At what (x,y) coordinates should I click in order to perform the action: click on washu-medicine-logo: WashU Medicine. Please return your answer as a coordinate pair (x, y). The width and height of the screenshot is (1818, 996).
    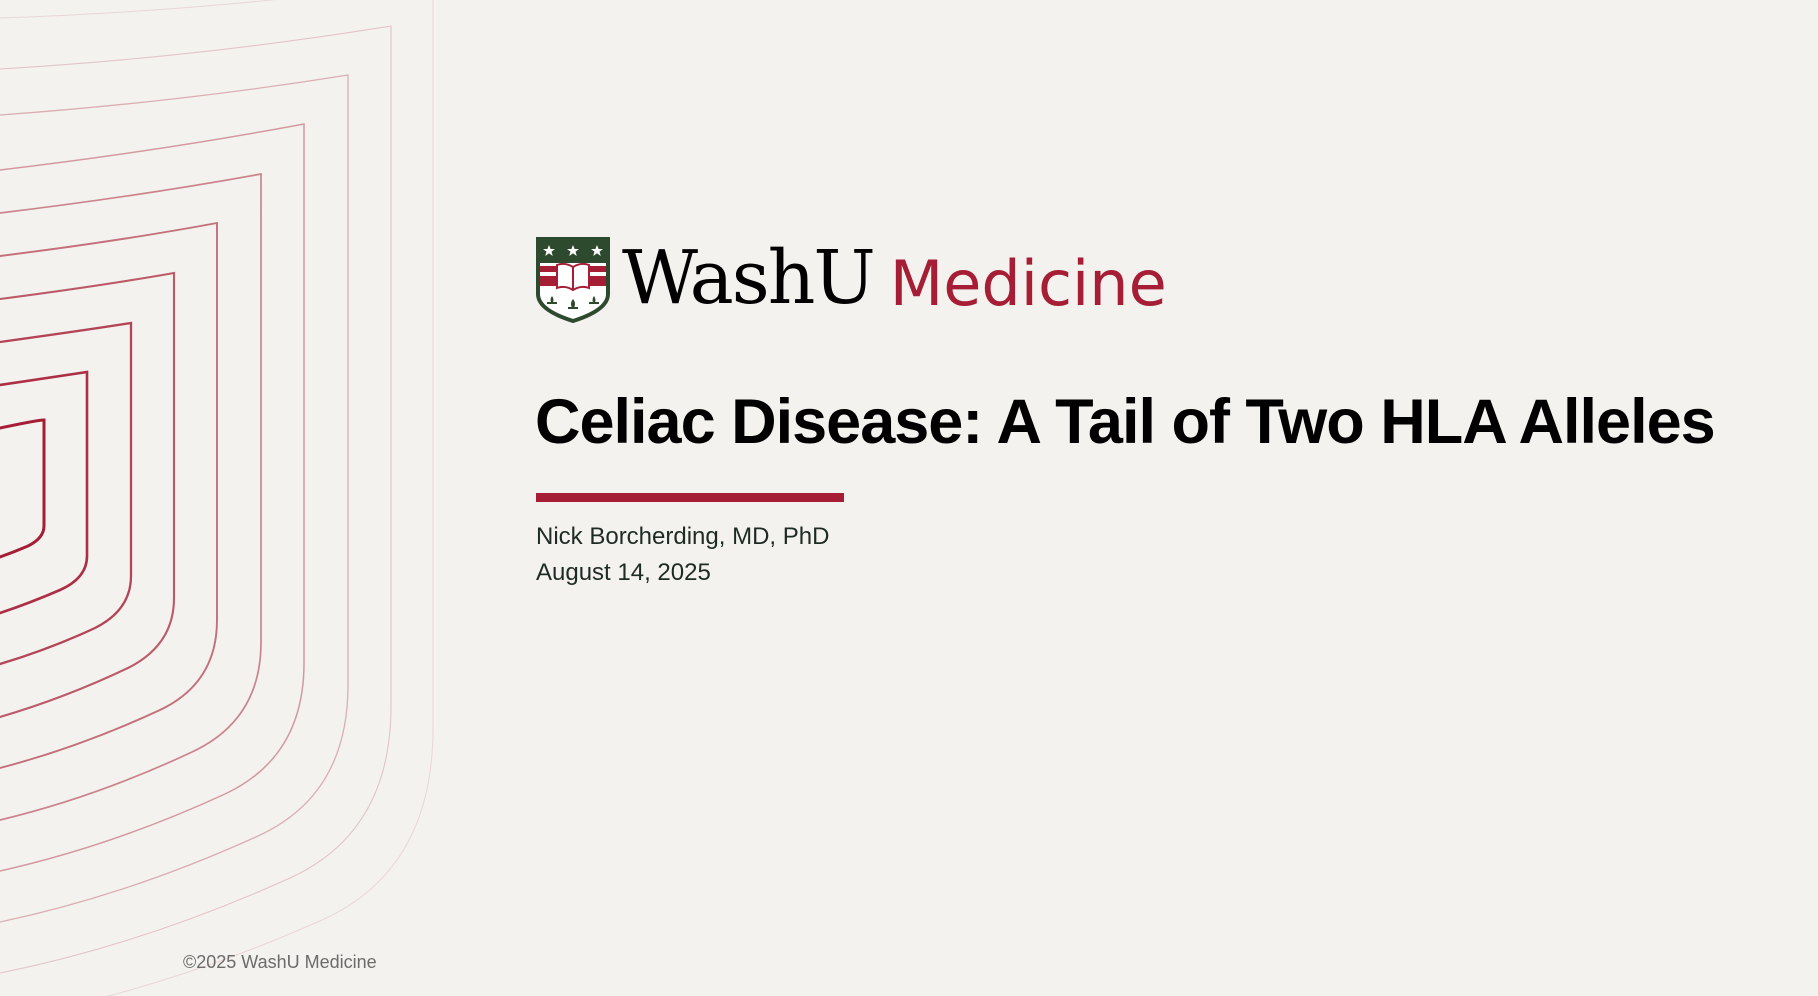
    Looking at the image, I should click on (851, 278).